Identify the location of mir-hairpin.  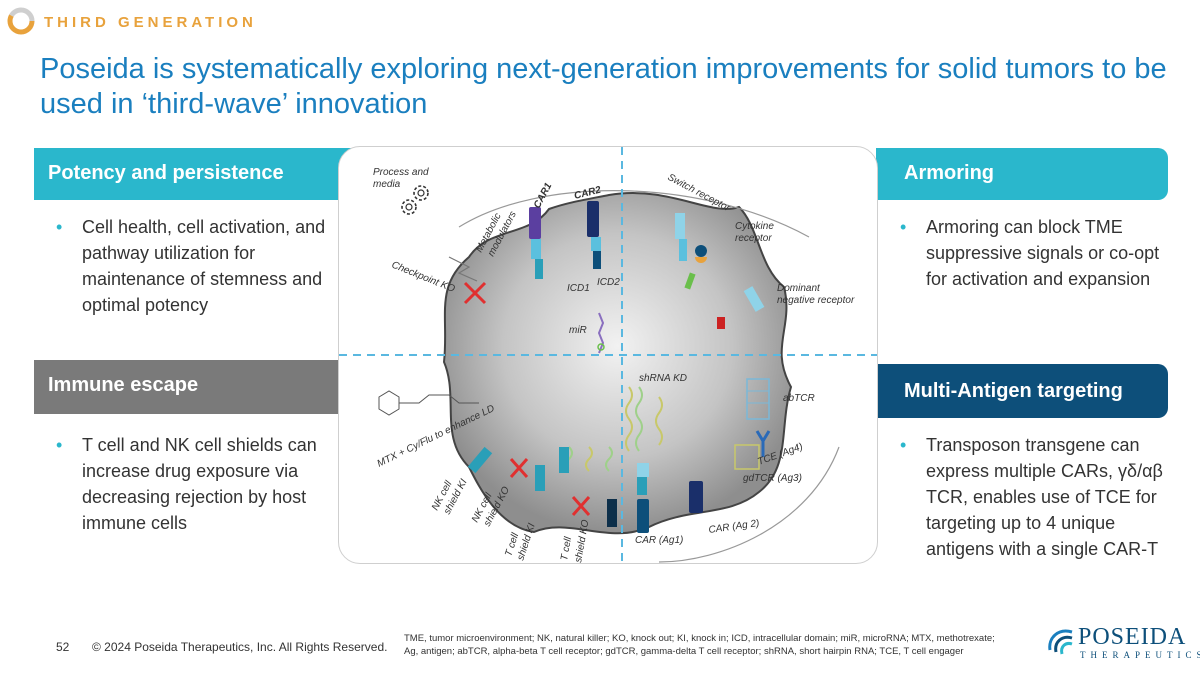
(601, 333).